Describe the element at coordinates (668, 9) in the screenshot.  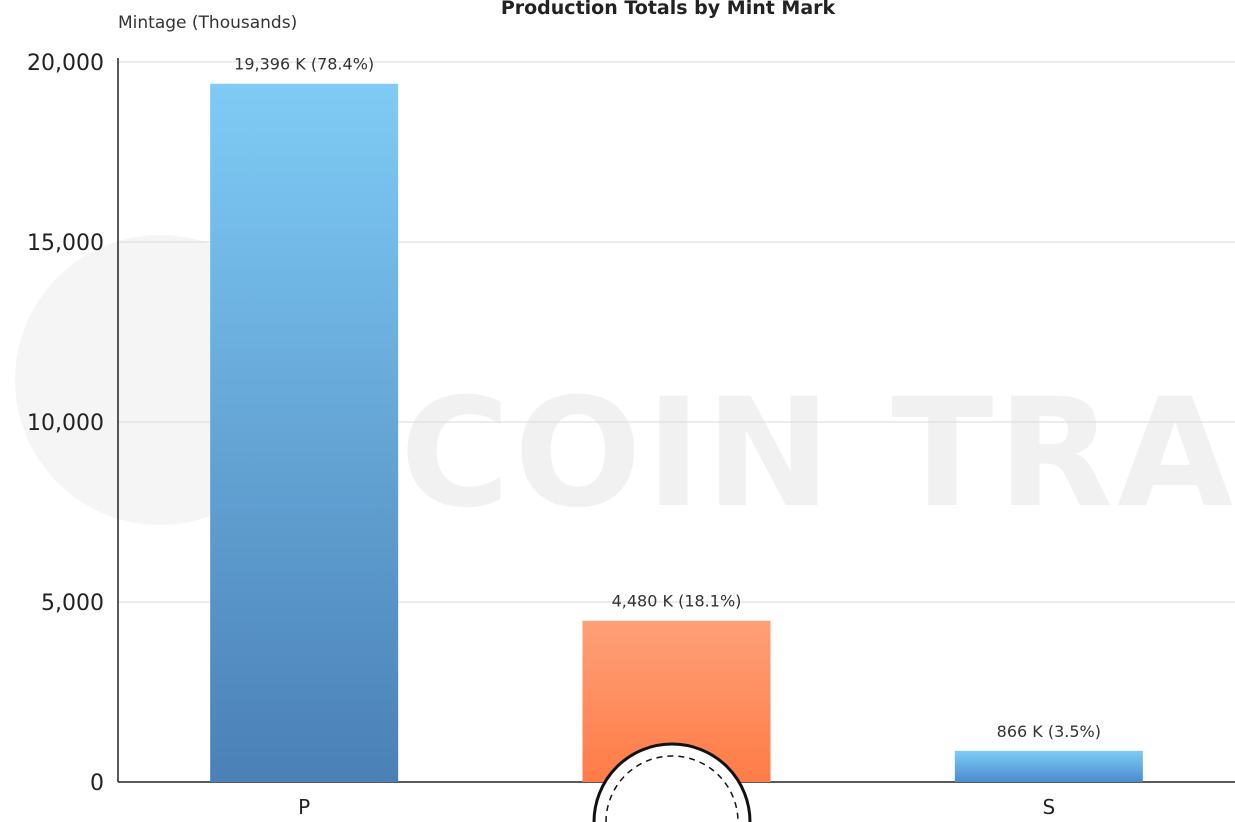
I see `chart-title: Production Totals by Mint Mark` at that location.